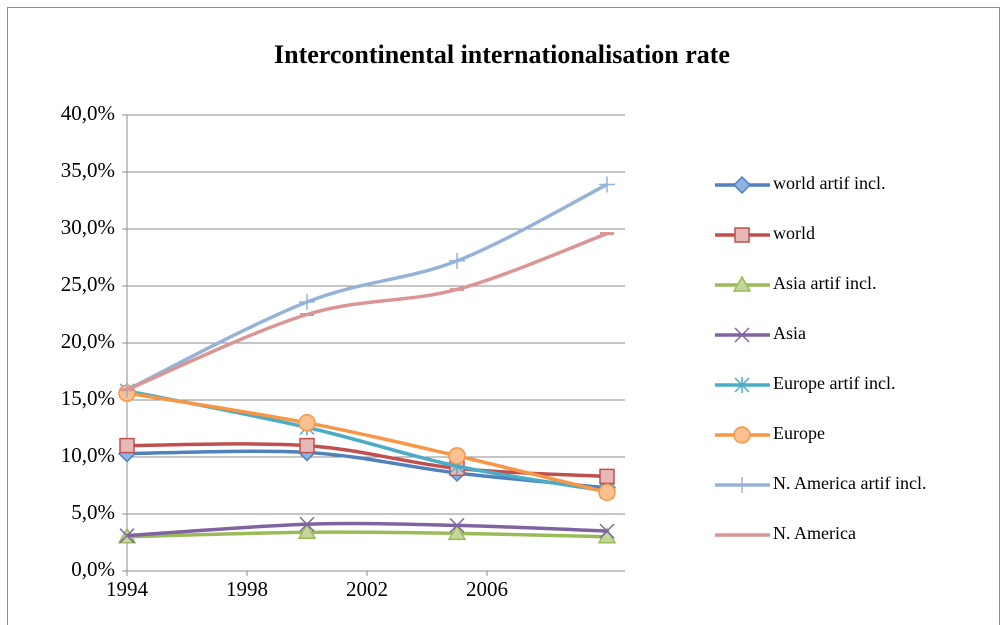  I want to click on y-tick-label: 15,0%, so click(88, 398).